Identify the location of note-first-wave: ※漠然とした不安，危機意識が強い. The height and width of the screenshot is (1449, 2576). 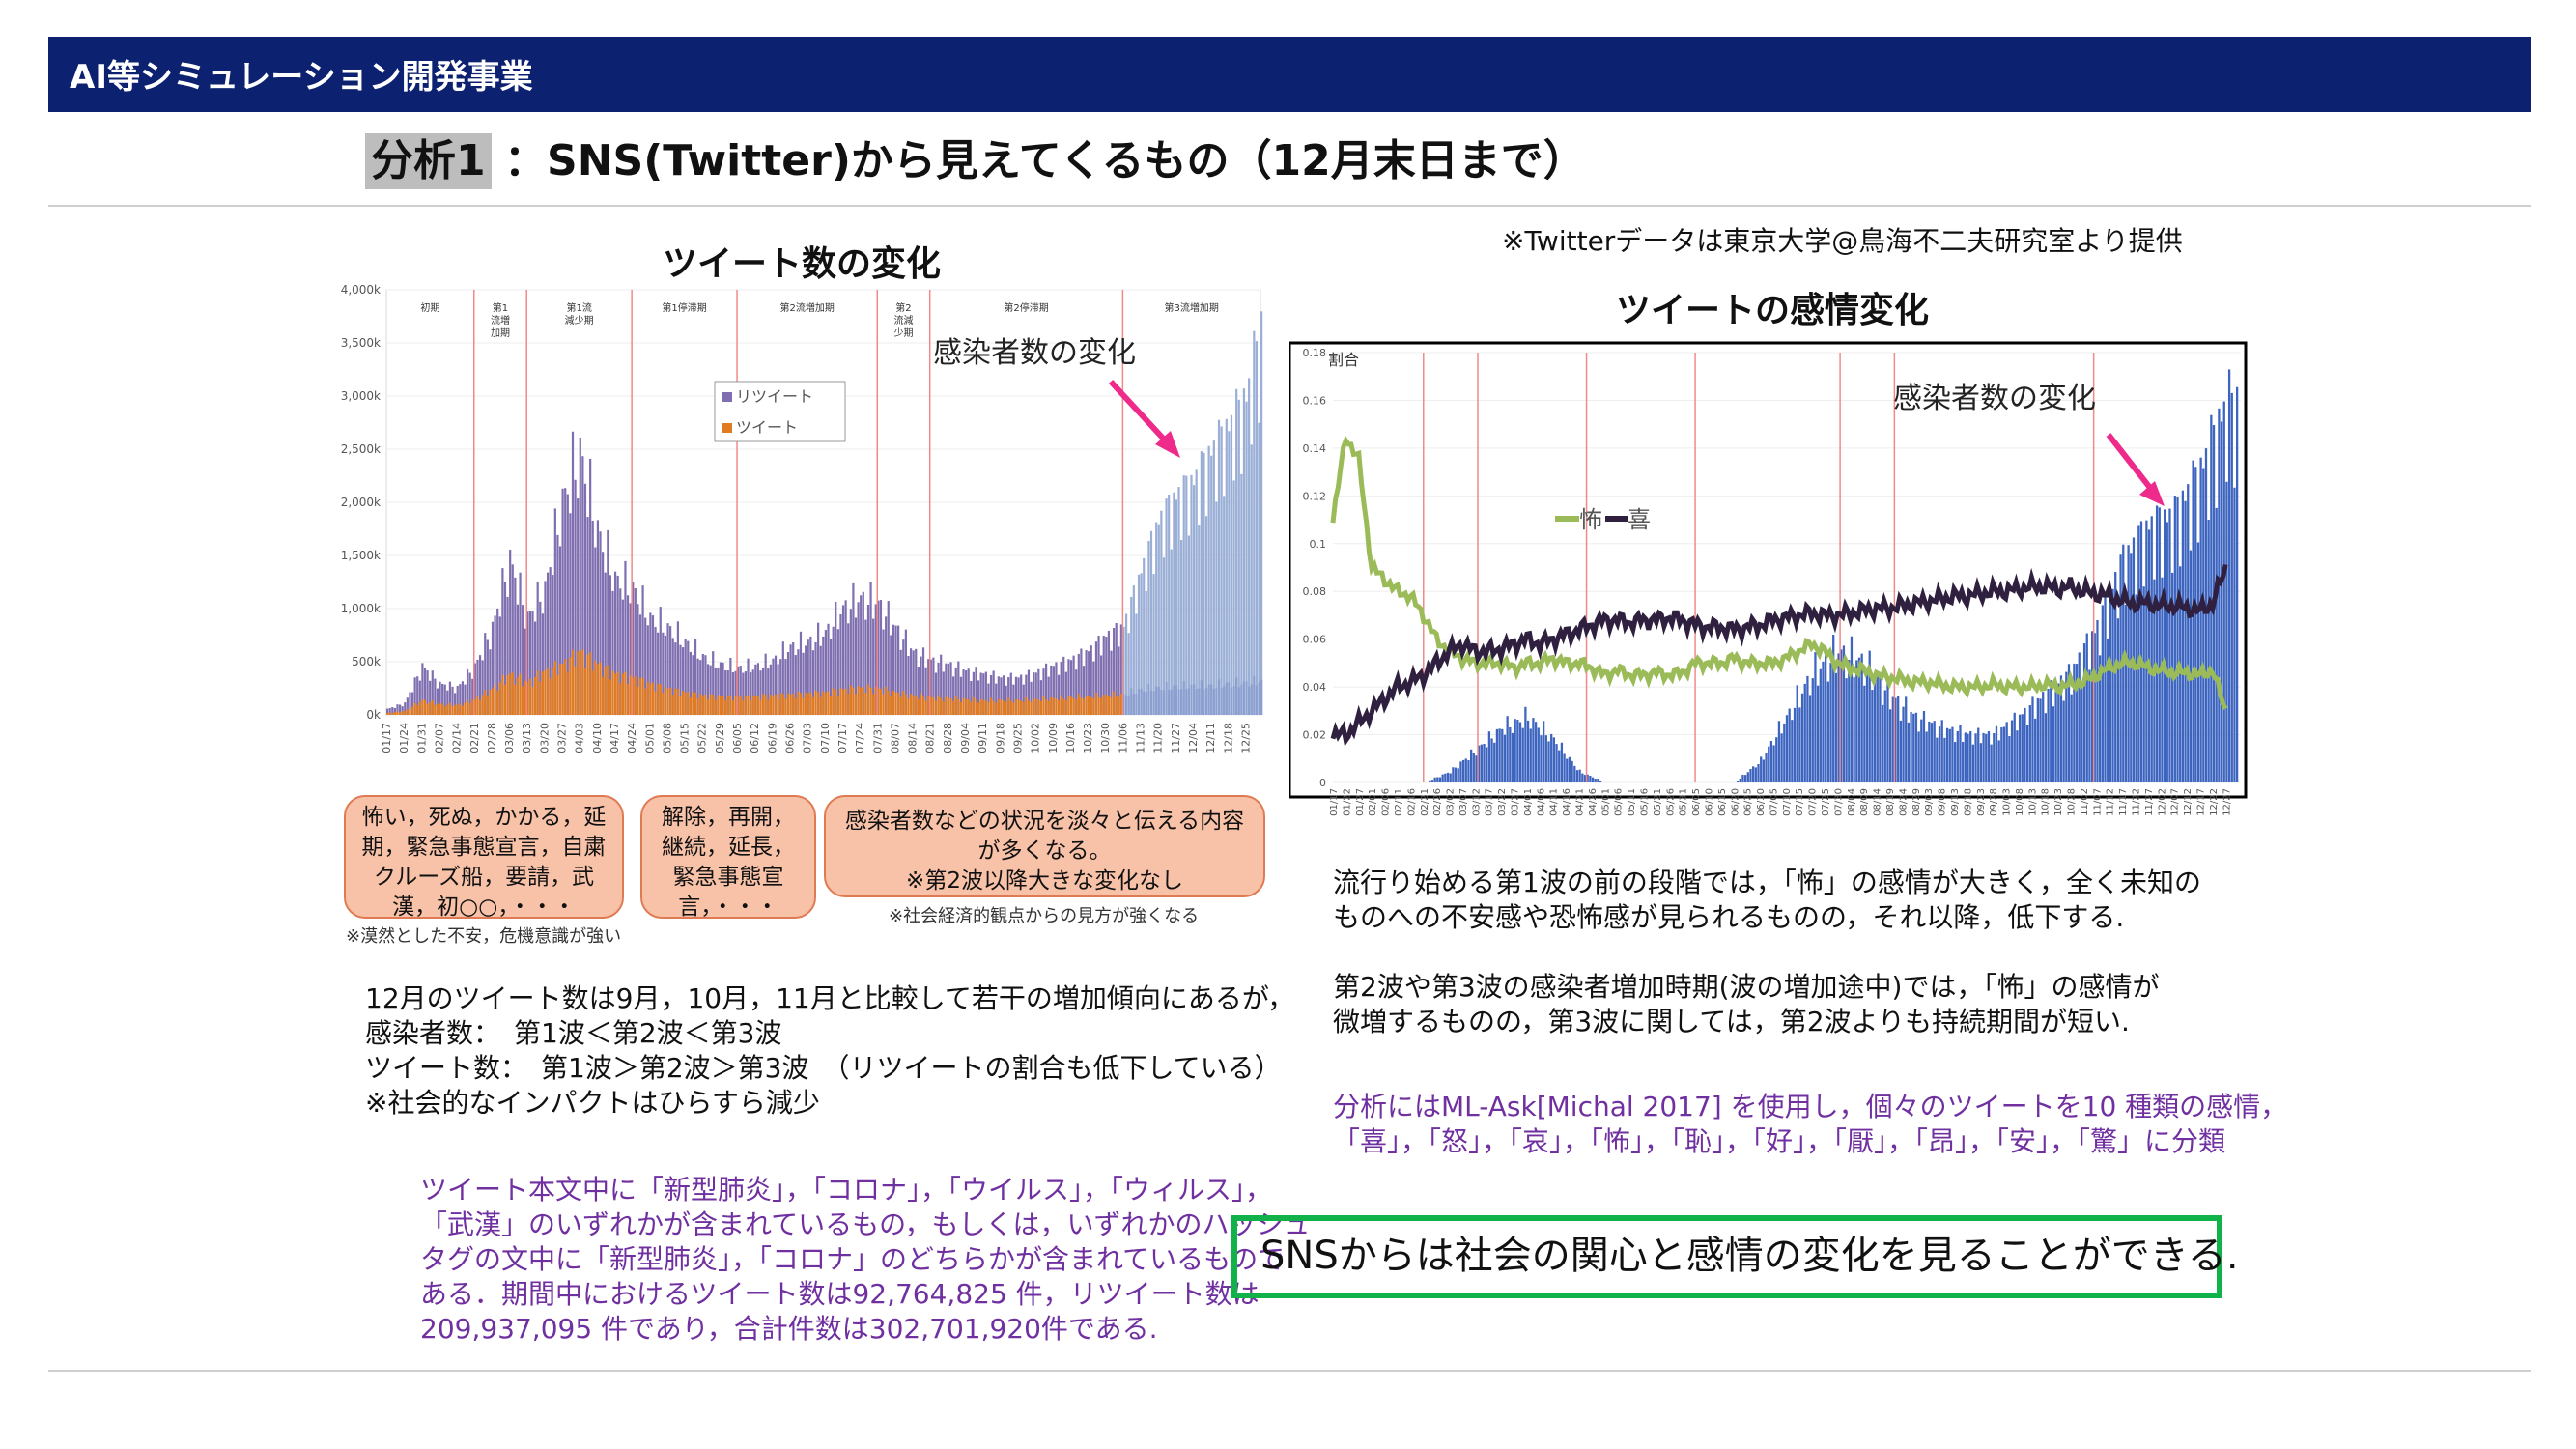
(484, 936).